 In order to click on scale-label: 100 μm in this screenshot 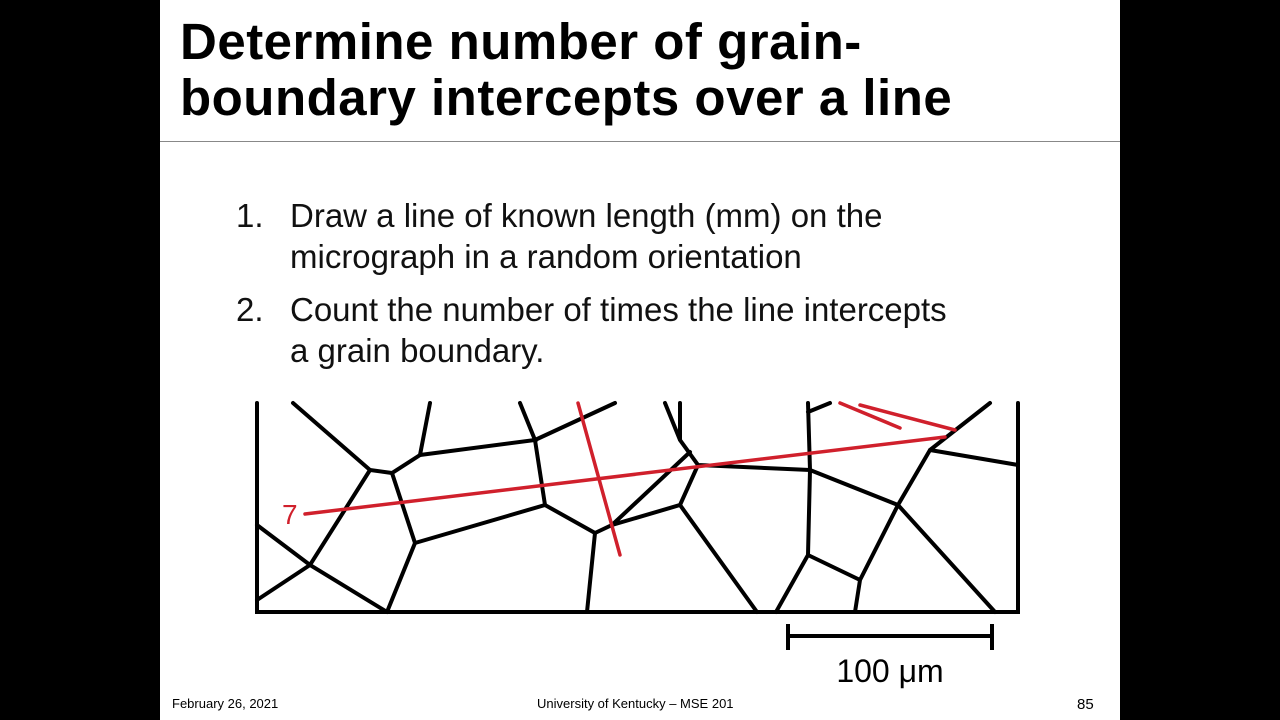, I will do `click(889, 671)`.